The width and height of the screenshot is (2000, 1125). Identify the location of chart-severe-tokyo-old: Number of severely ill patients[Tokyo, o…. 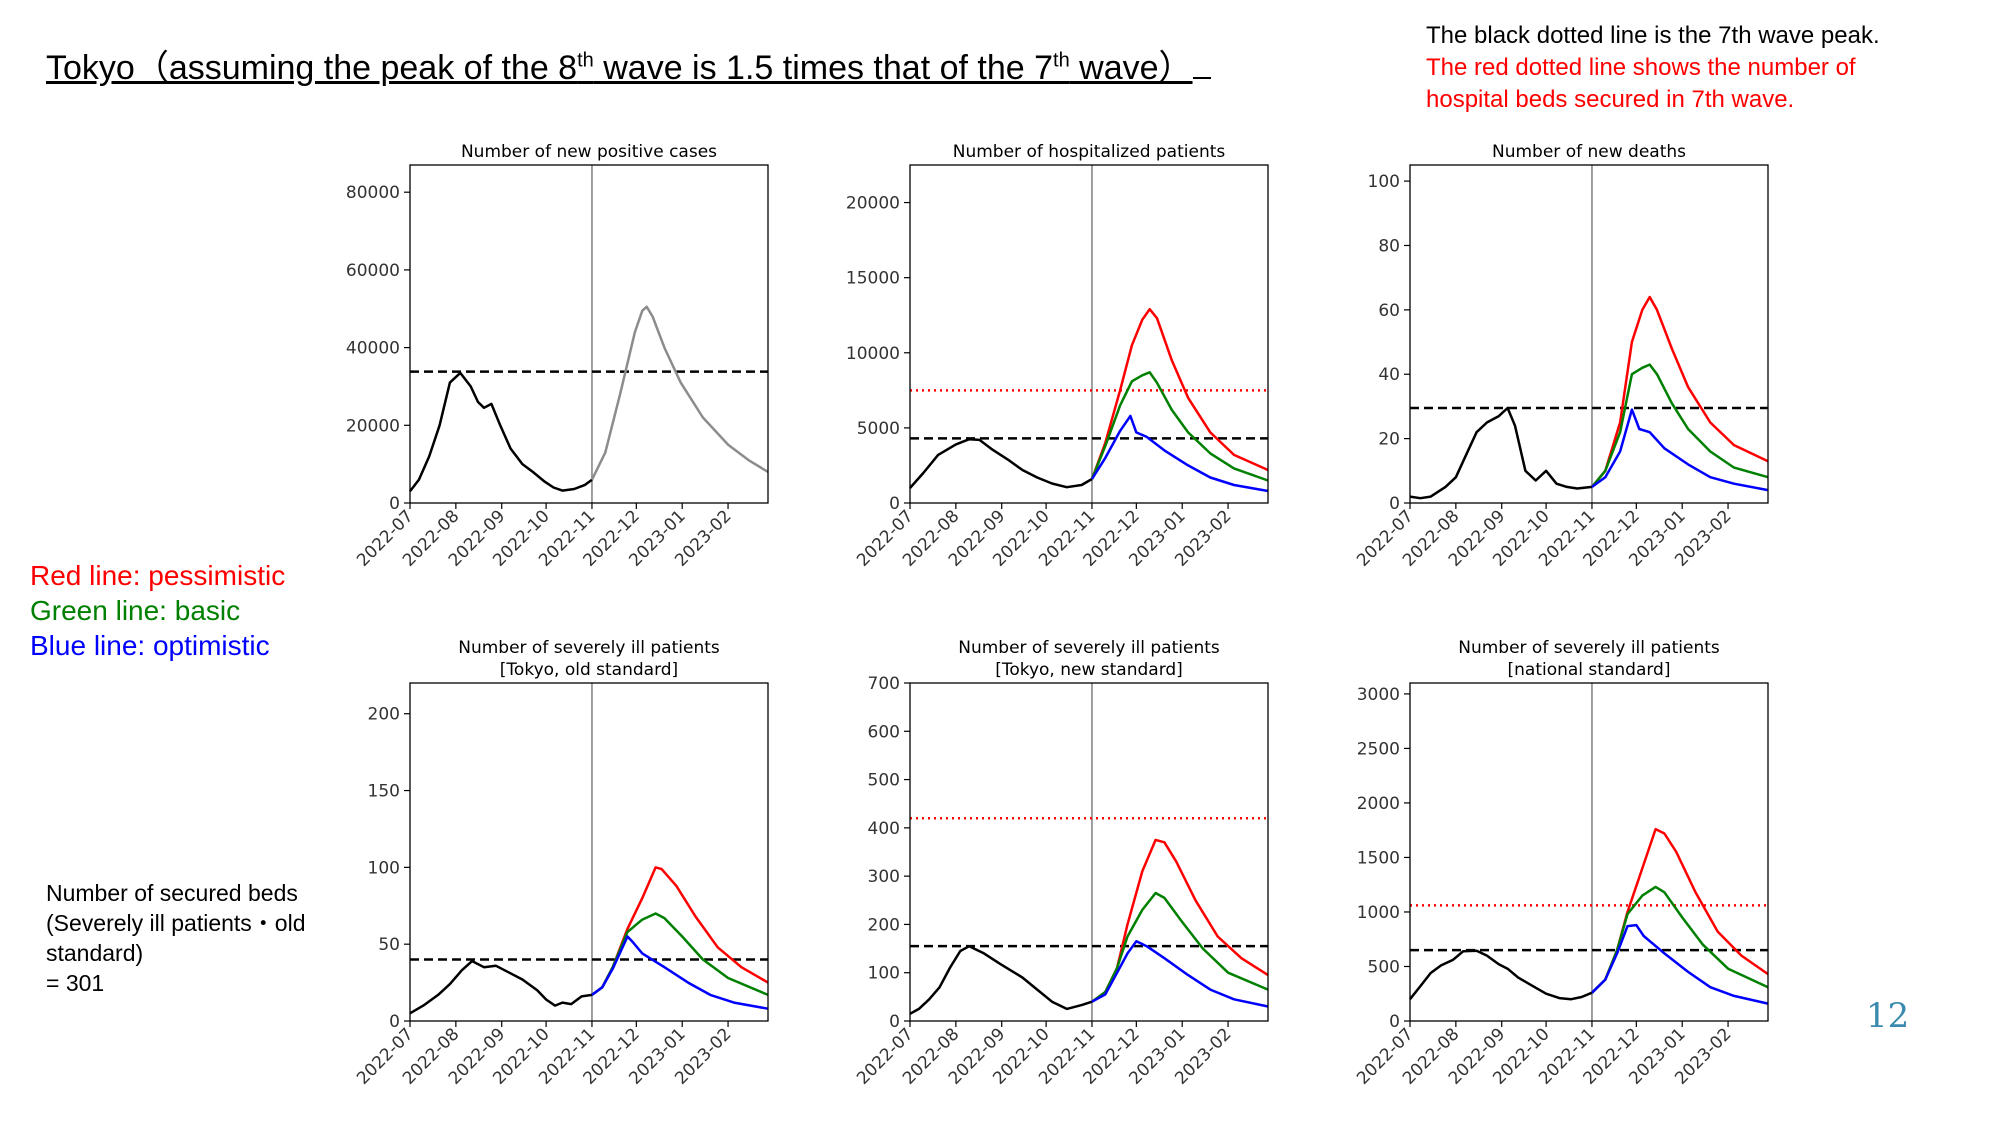
(561, 863).